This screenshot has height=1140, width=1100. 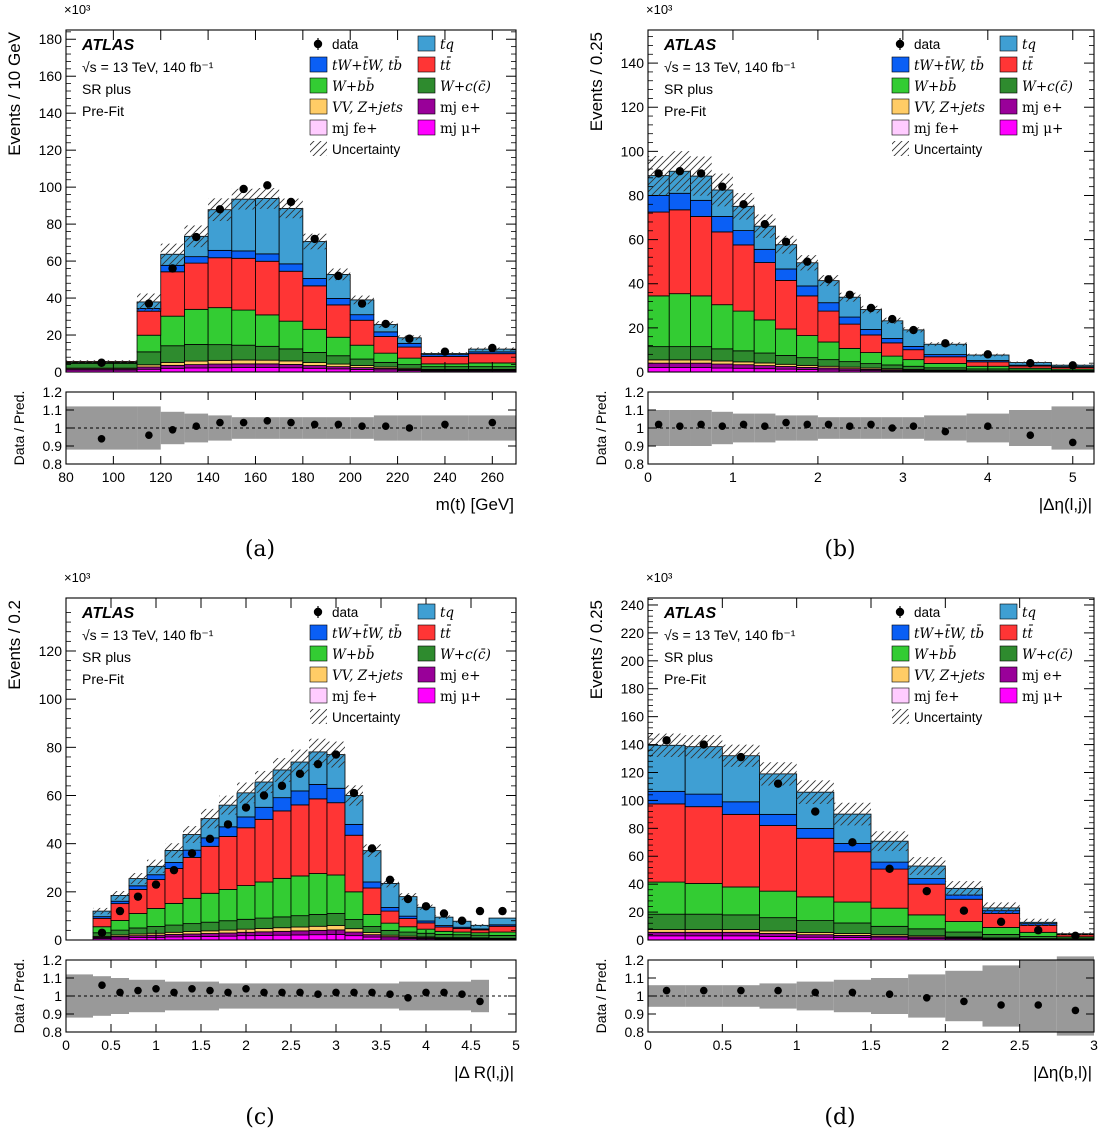 What do you see at coordinates (149, 428) in the screenshot?
I see `ratio-band` at bounding box center [149, 428].